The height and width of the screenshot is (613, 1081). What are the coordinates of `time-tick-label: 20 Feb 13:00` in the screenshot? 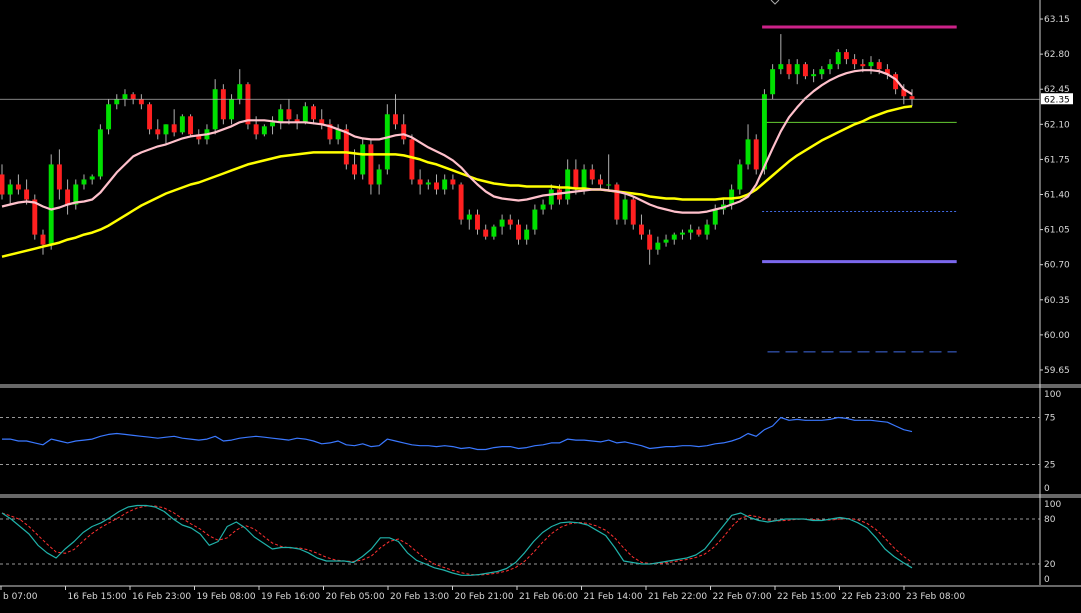 It's located at (419, 597).